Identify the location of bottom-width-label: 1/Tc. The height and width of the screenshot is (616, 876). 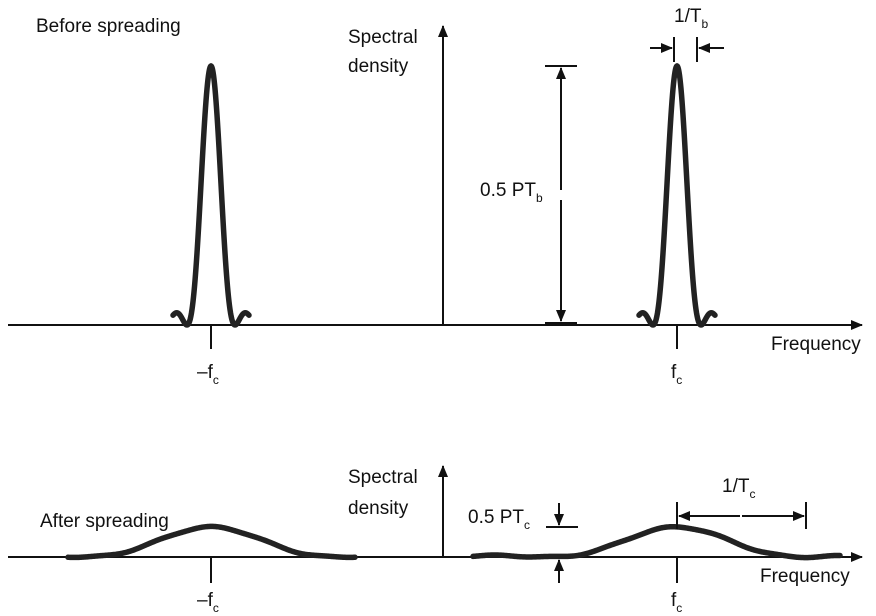
(738, 488).